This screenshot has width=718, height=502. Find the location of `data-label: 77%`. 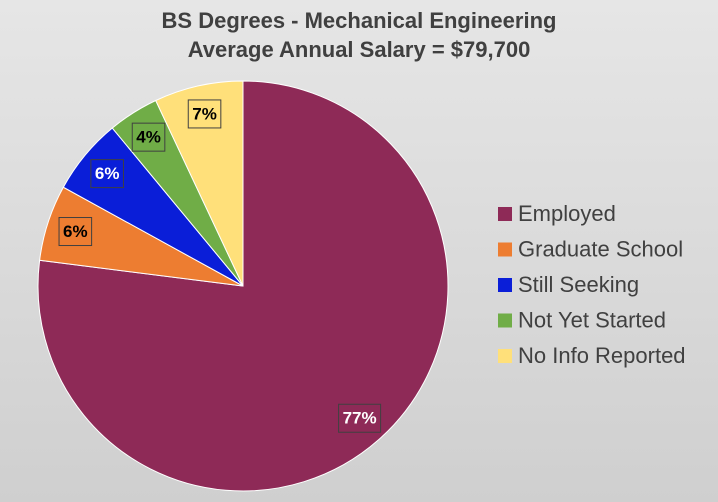

data-label: 77% is located at coordinates (360, 418).